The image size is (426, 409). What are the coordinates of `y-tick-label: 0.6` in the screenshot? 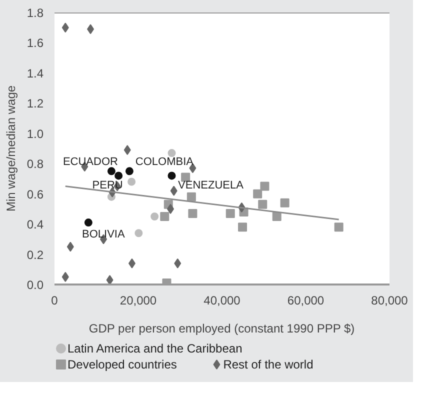 It's located at (35, 194).